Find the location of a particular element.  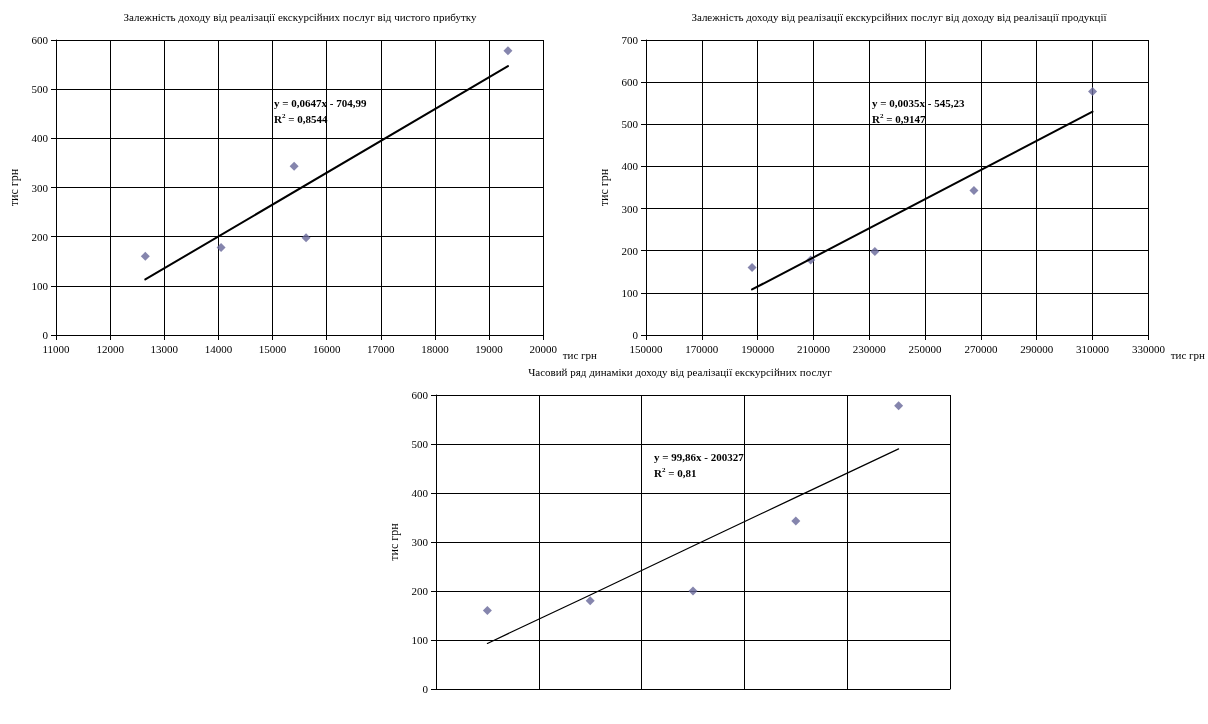

x-tick-label: 230000 is located at coordinates (869, 348).